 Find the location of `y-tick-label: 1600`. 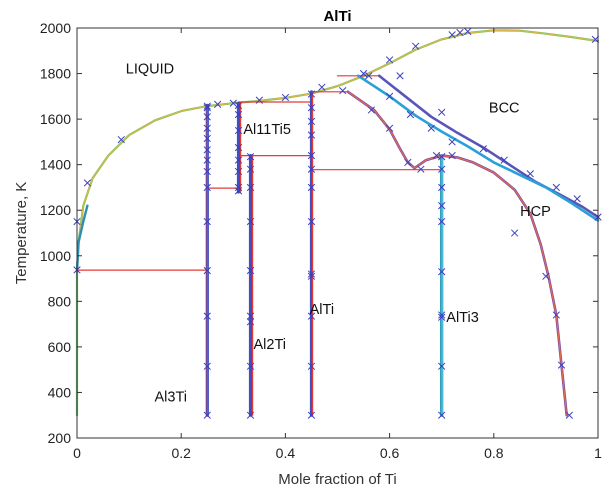

y-tick-label: 1600 is located at coordinates (55, 119).